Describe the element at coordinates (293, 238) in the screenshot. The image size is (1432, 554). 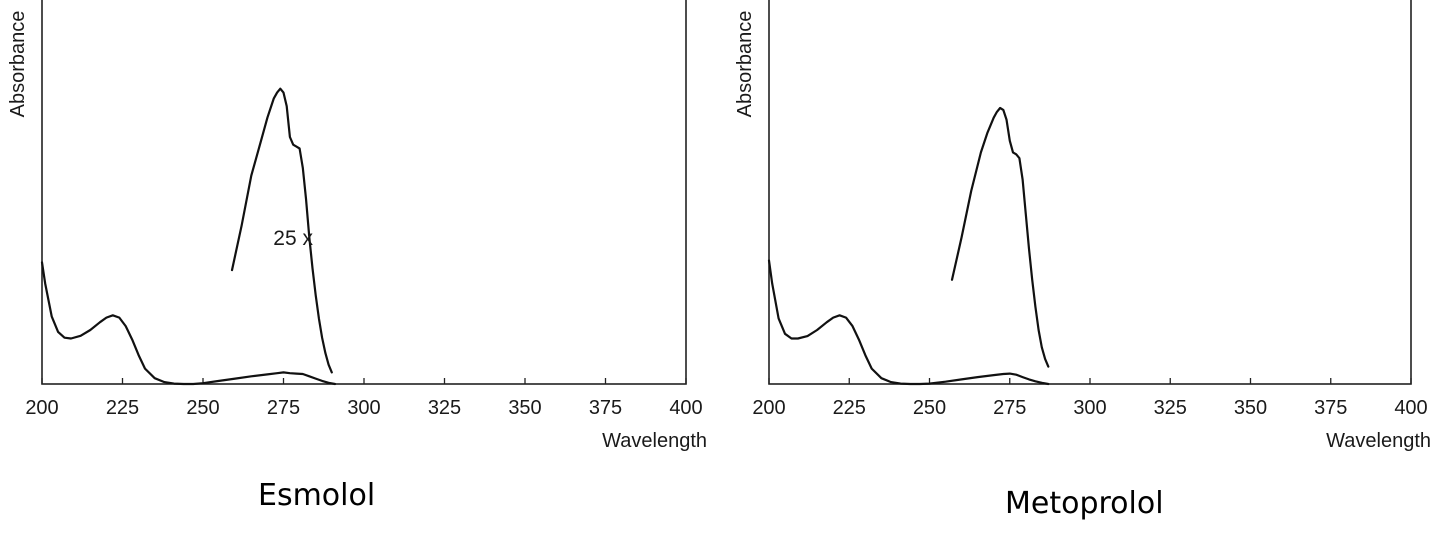
I see `magnification-annotation: 25 x` at that location.